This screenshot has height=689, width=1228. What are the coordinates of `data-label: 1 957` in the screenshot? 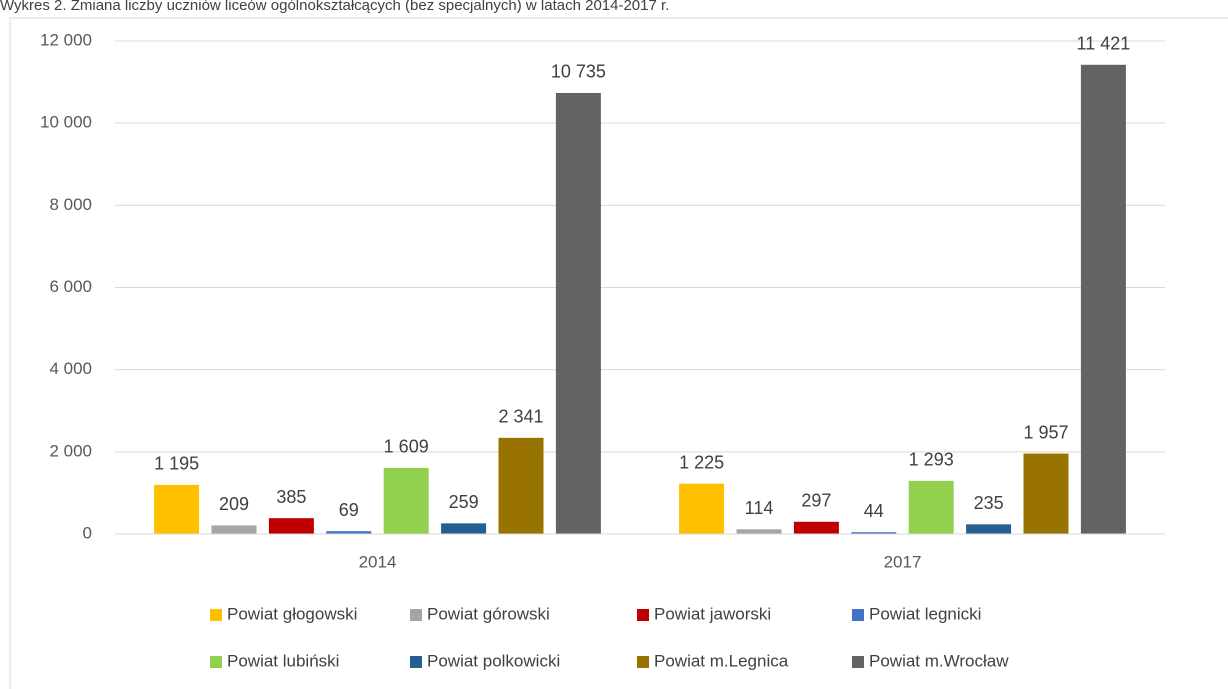 It's located at (1045, 432).